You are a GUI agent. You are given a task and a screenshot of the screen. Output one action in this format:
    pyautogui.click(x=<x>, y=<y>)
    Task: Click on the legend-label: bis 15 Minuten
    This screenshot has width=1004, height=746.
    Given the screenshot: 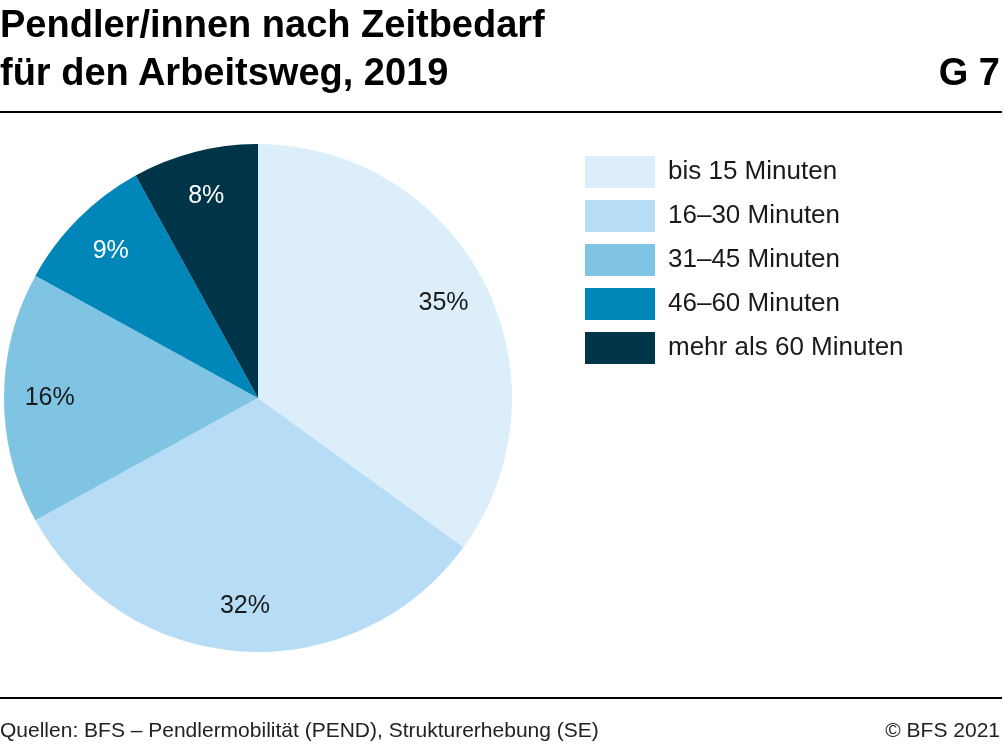 What is the action you would take?
    pyautogui.click(x=753, y=170)
    